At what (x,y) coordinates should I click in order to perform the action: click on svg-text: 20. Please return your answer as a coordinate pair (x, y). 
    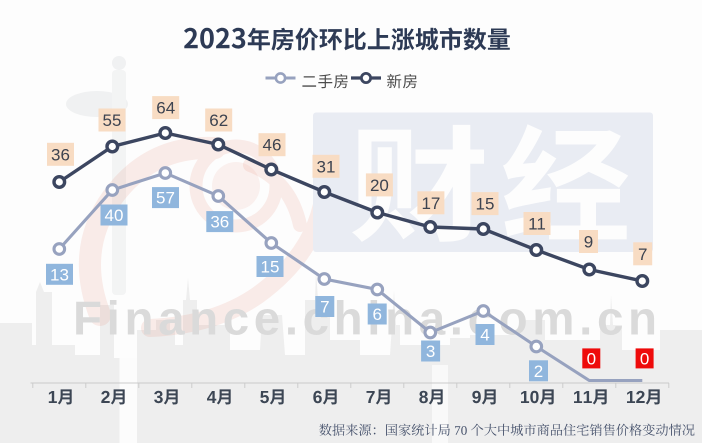
    Looking at the image, I should click on (379, 185).